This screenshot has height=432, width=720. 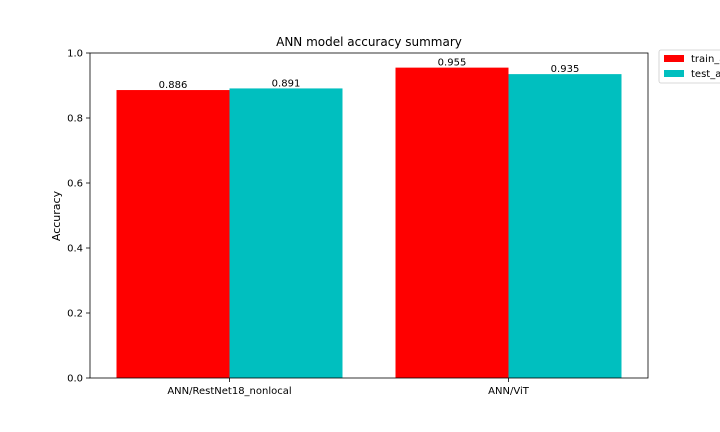 What do you see at coordinates (229, 391) in the screenshot?
I see `x-tick-label-0: ANN/RestNet18_nonlocal` at bounding box center [229, 391].